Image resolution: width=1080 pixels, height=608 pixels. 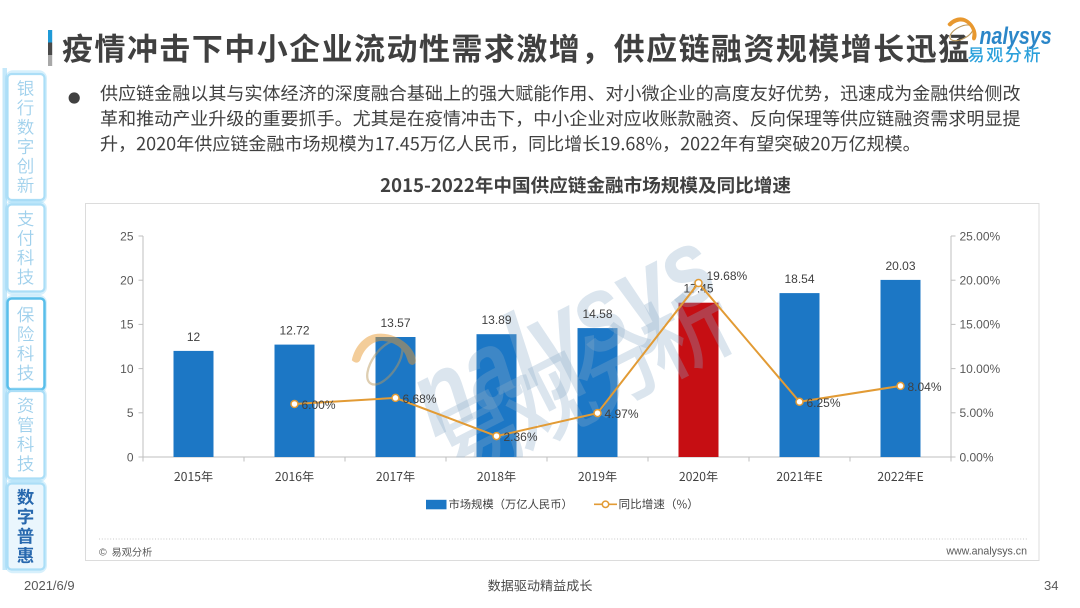 I want to click on svg-text: 6.25%, so click(x=824, y=403).